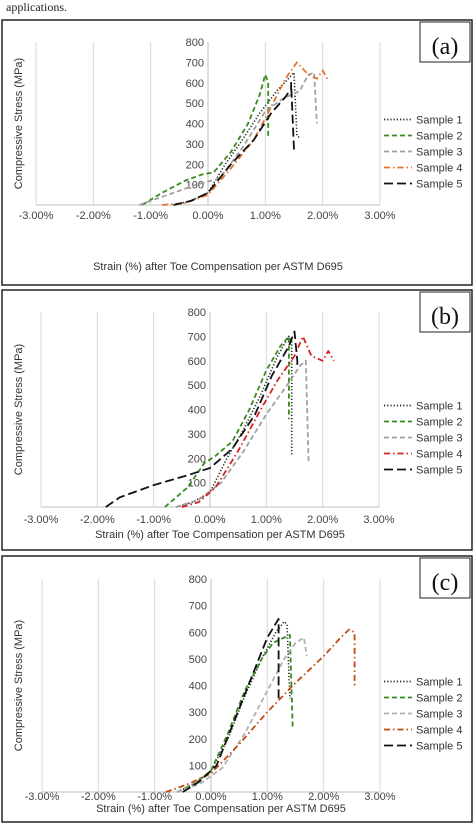 This screenshot has height=824, width=474. Describe the element at coordinates (36, 7) in the screenshot. I see `caption-fragment: applications.` at that location.